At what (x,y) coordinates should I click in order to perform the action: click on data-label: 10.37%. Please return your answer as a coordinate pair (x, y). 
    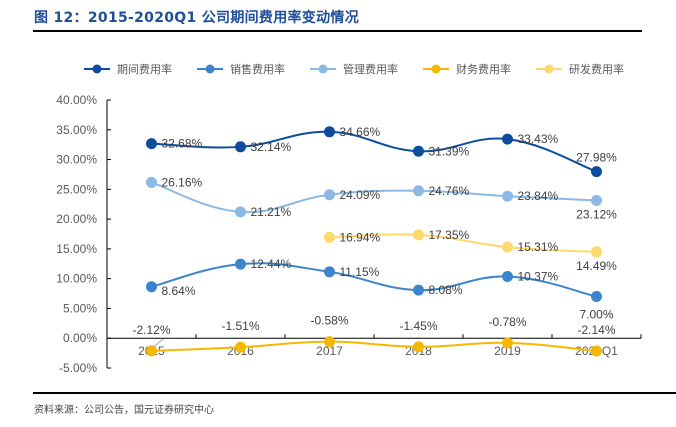
    Looking at the image, I should click on (538, 276).